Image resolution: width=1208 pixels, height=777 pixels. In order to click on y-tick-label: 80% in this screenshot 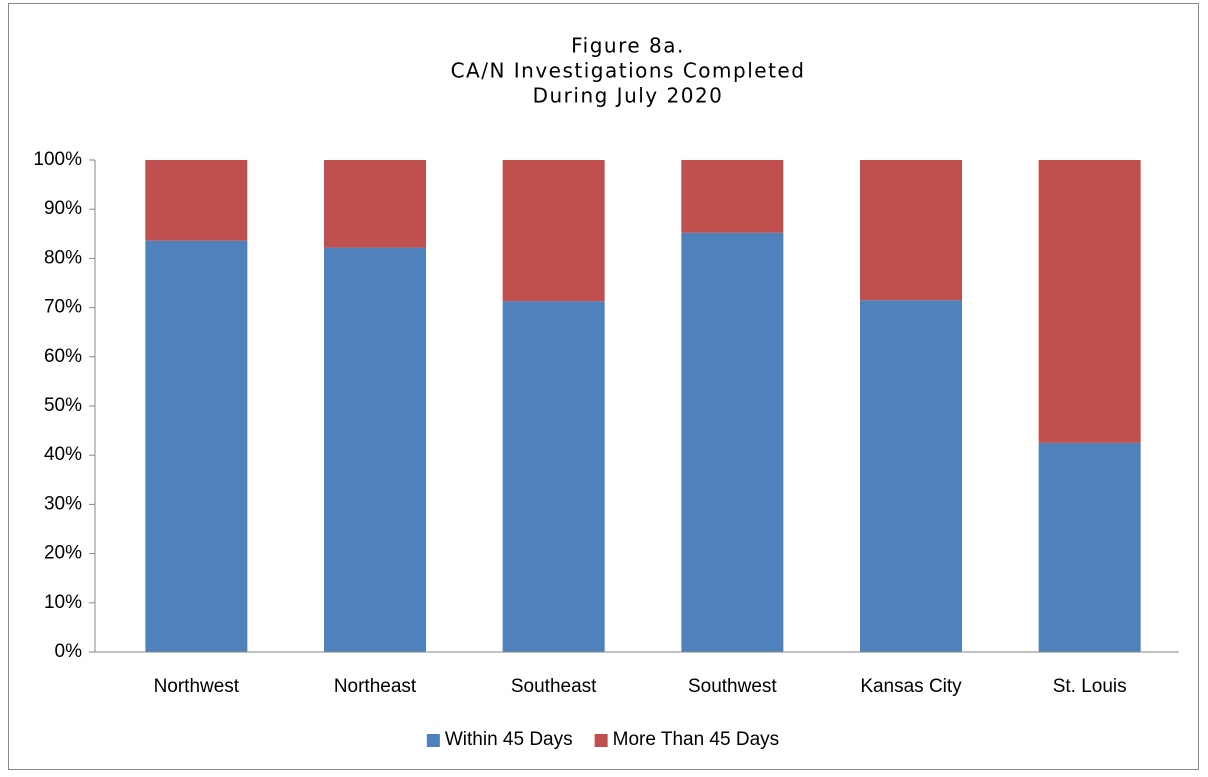, I will do `click(63, 257)`.